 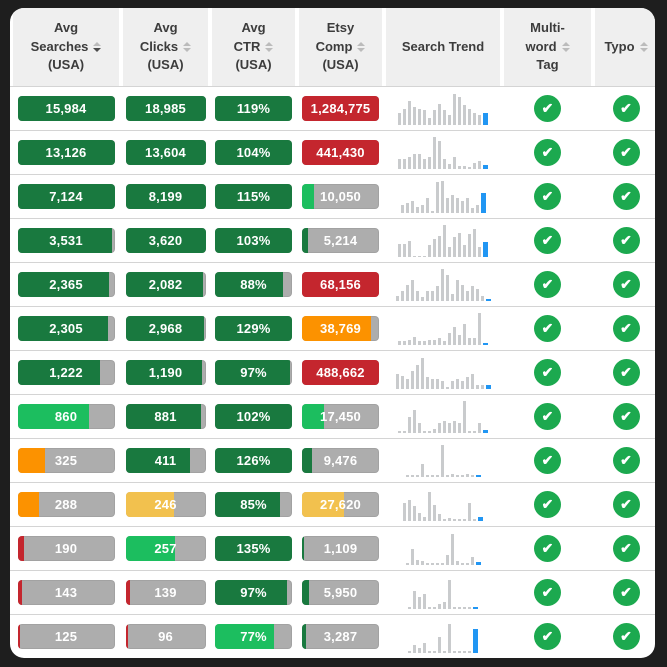 I want to click on cell-etsy-comp: 38,769, so click(x=340, y=328).